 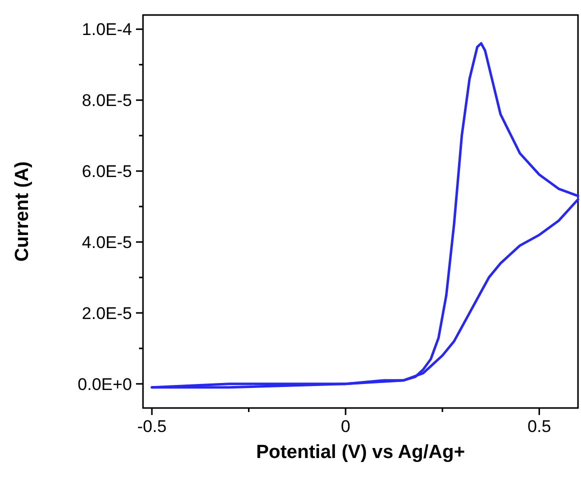 What do you see at coordinates (107, 100) in the screenshot?
I see `y-tick-label: 8.0E-5` at bounding box center [107, 100].